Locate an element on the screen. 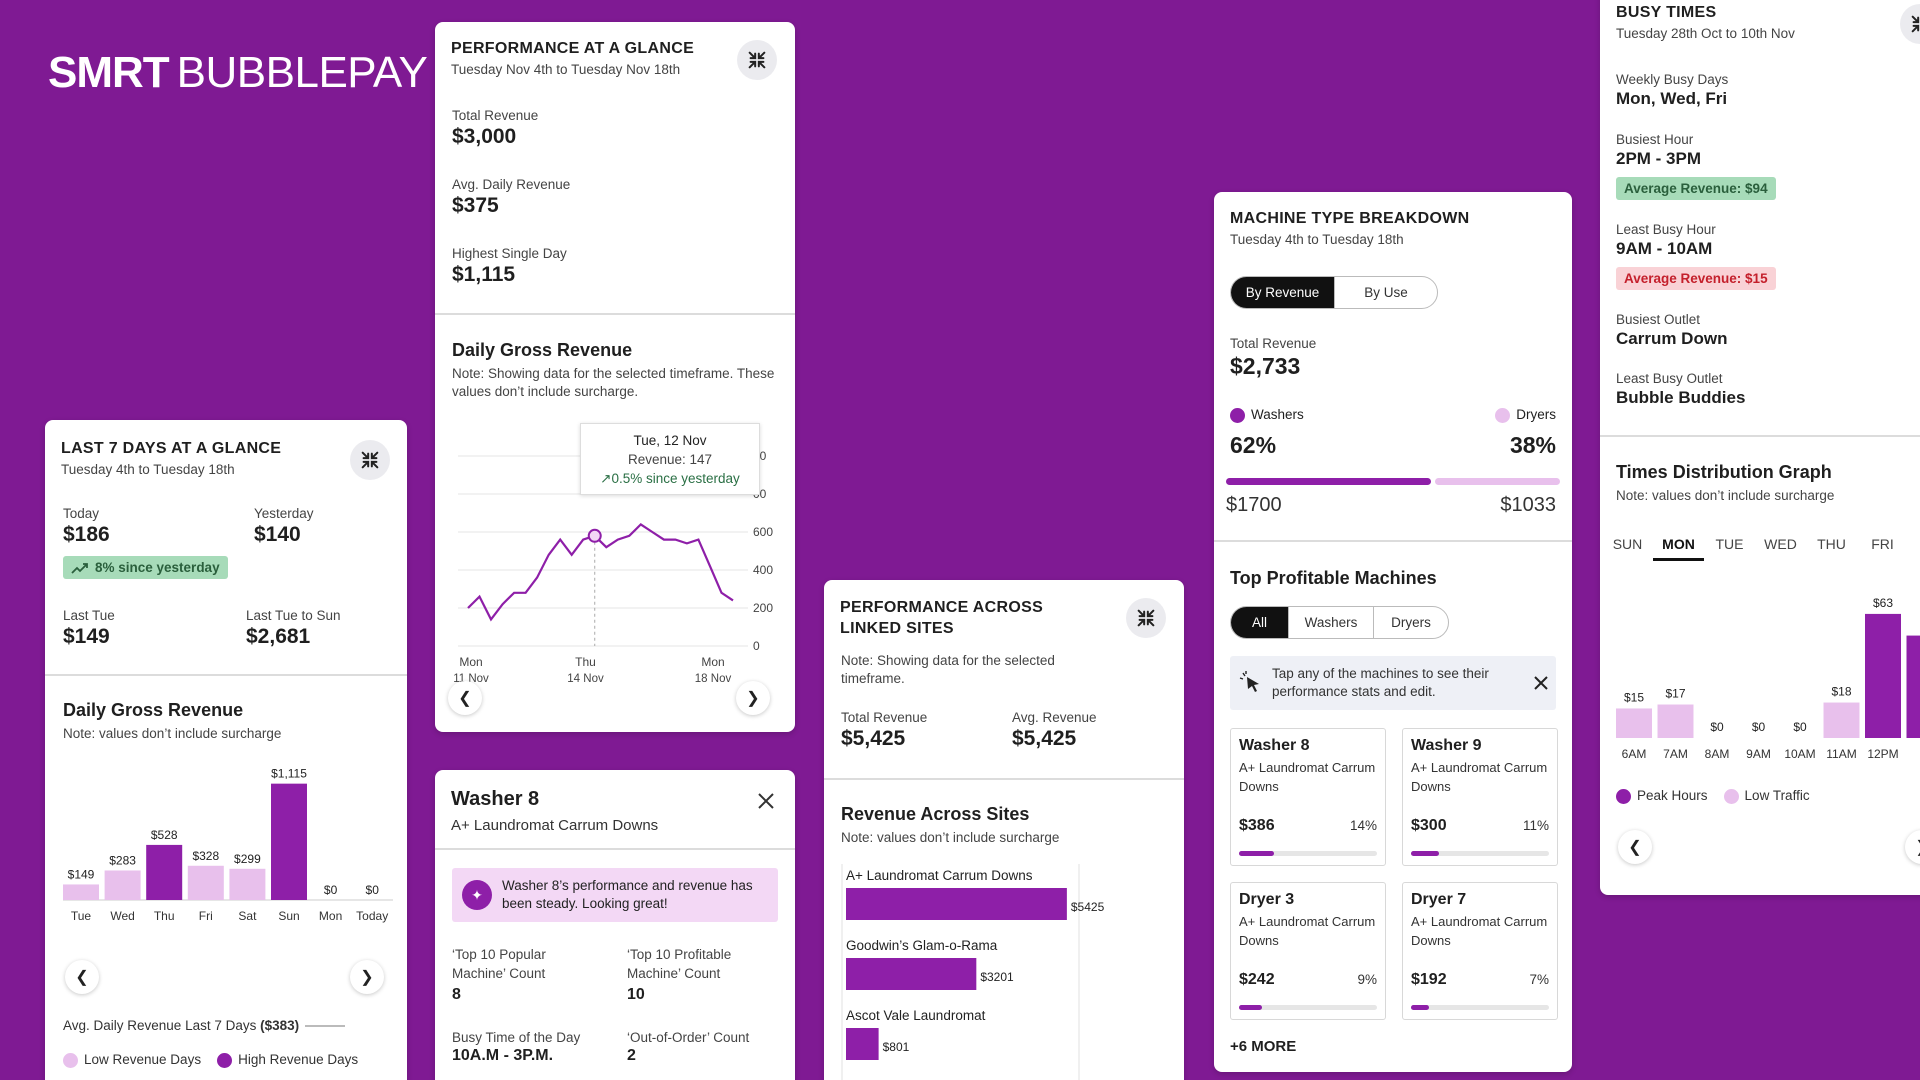 The height and width of the screenshot is (1080, 1920). legend: Peak Hours Low Traffic is located at coordinates (1713, 796).